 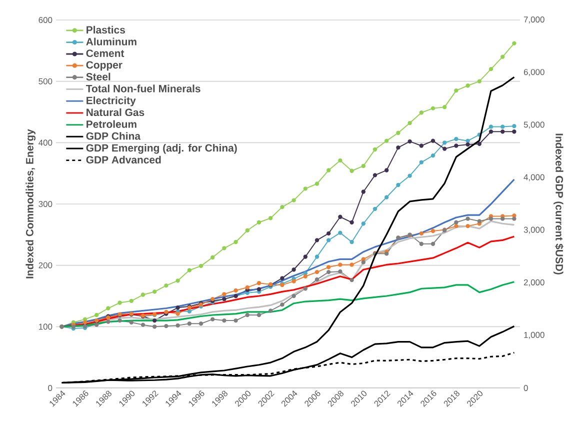 I want to click on legend-label: GDP Emerging (adj. for China), so click(x=161, y=149).